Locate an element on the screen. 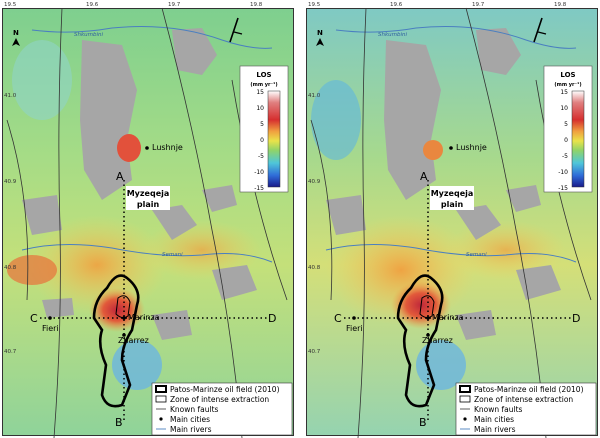 This screenshot has height=438, width=600. plain-label-line1: Myzeqeja is located at coordinates (452, 193).